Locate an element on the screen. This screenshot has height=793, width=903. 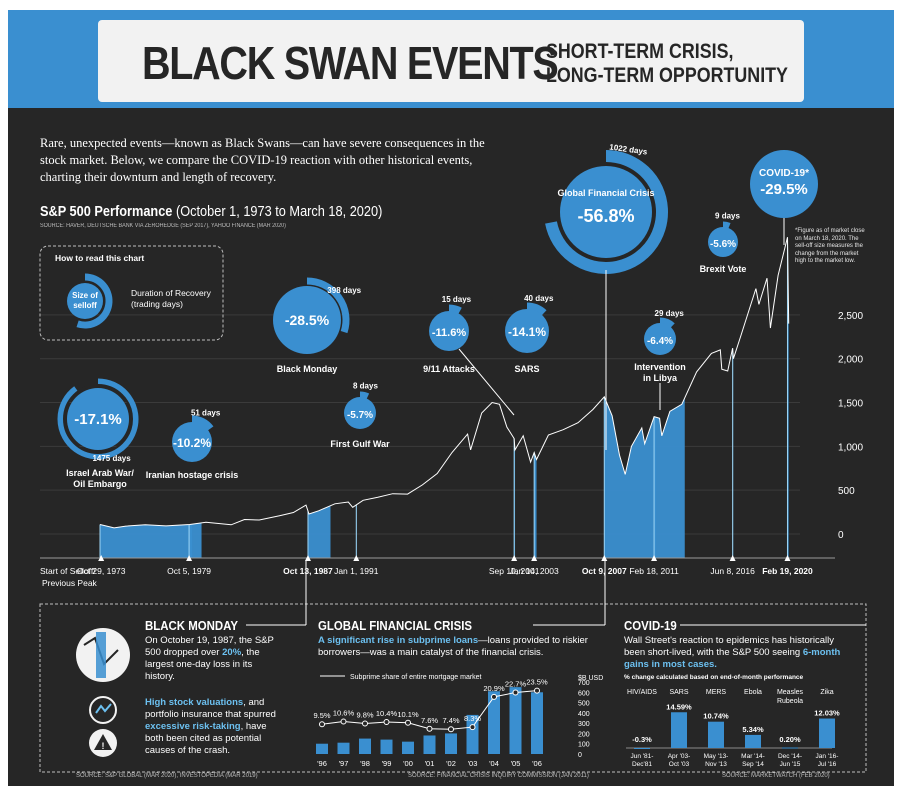
x-tick-label: Jan 1, 1991 is located at coordinates (356, 571).